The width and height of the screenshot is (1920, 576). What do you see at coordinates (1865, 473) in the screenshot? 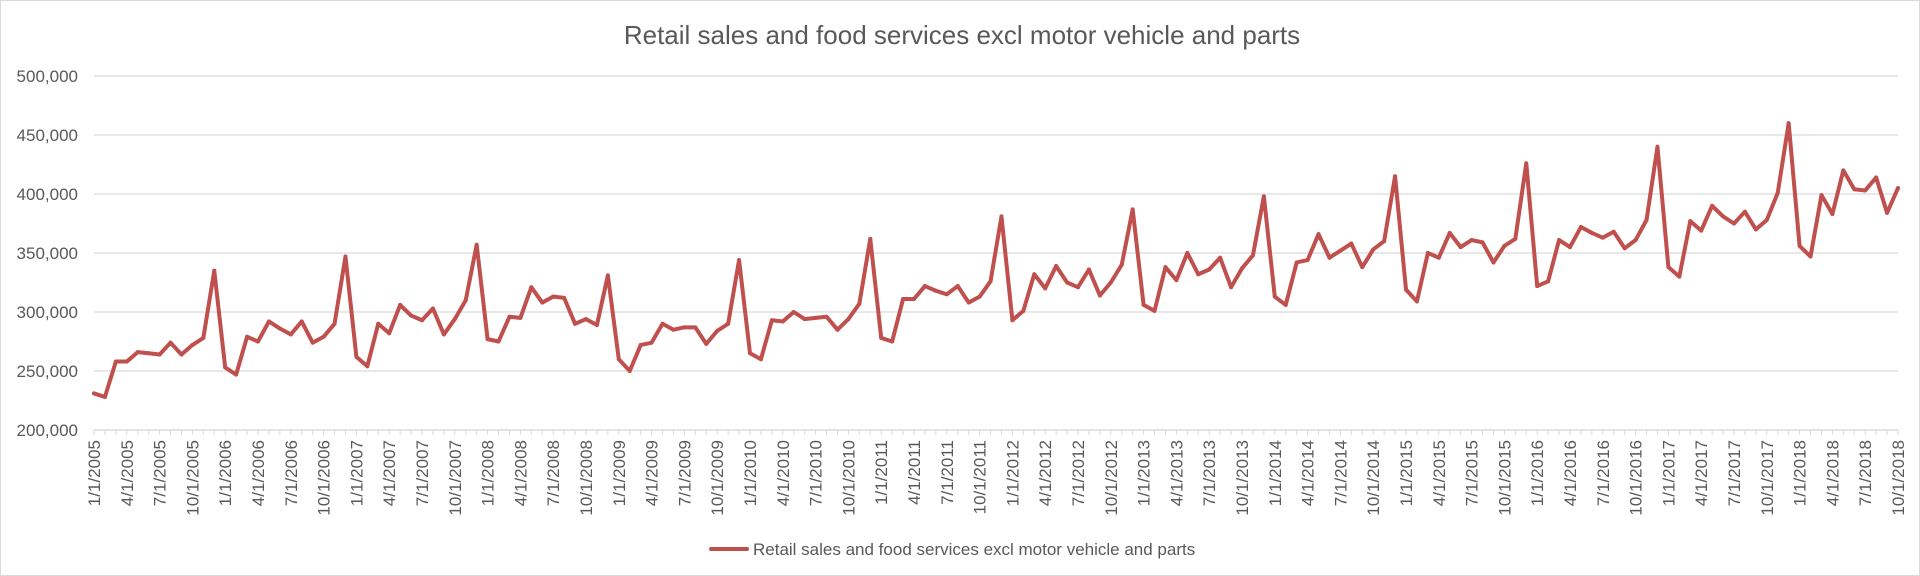
I see `x-tick-label: 7/1/2018` at bounding box center [1865, 473].